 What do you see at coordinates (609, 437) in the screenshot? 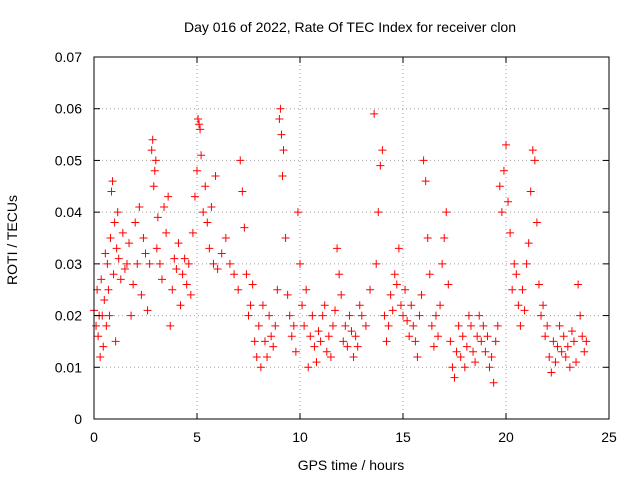
I see `x-tick-label: 25` at bounding box center [609, 437].